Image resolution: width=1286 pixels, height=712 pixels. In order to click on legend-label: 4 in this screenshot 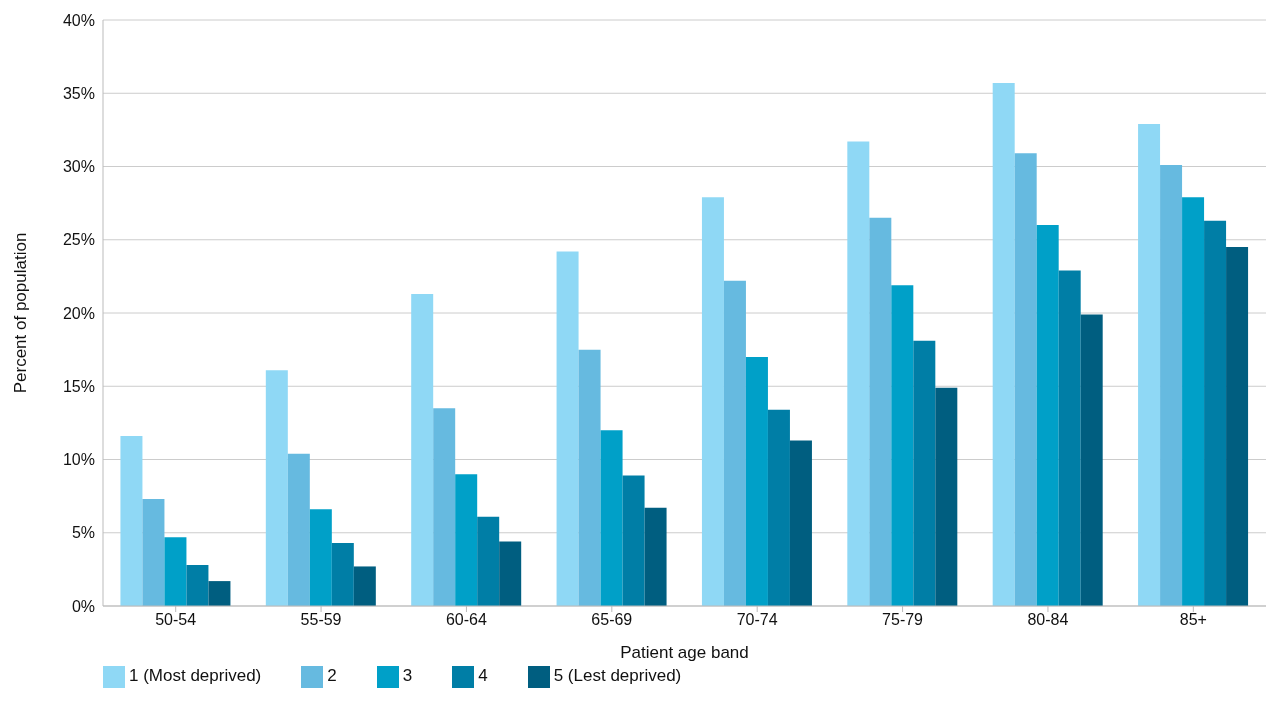, I will do `click(483, 676)`.